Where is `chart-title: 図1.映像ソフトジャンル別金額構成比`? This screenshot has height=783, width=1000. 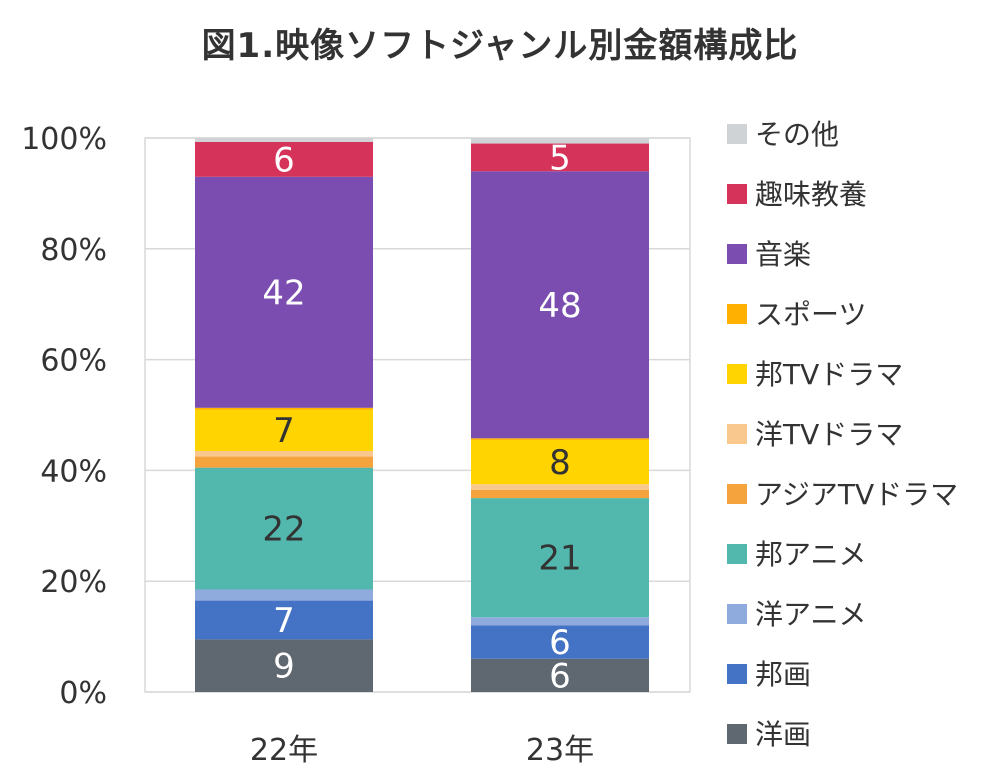 chart-title: 図1.映像ソフトジャンル別金額構成比 is located at coordinates (500, 46).